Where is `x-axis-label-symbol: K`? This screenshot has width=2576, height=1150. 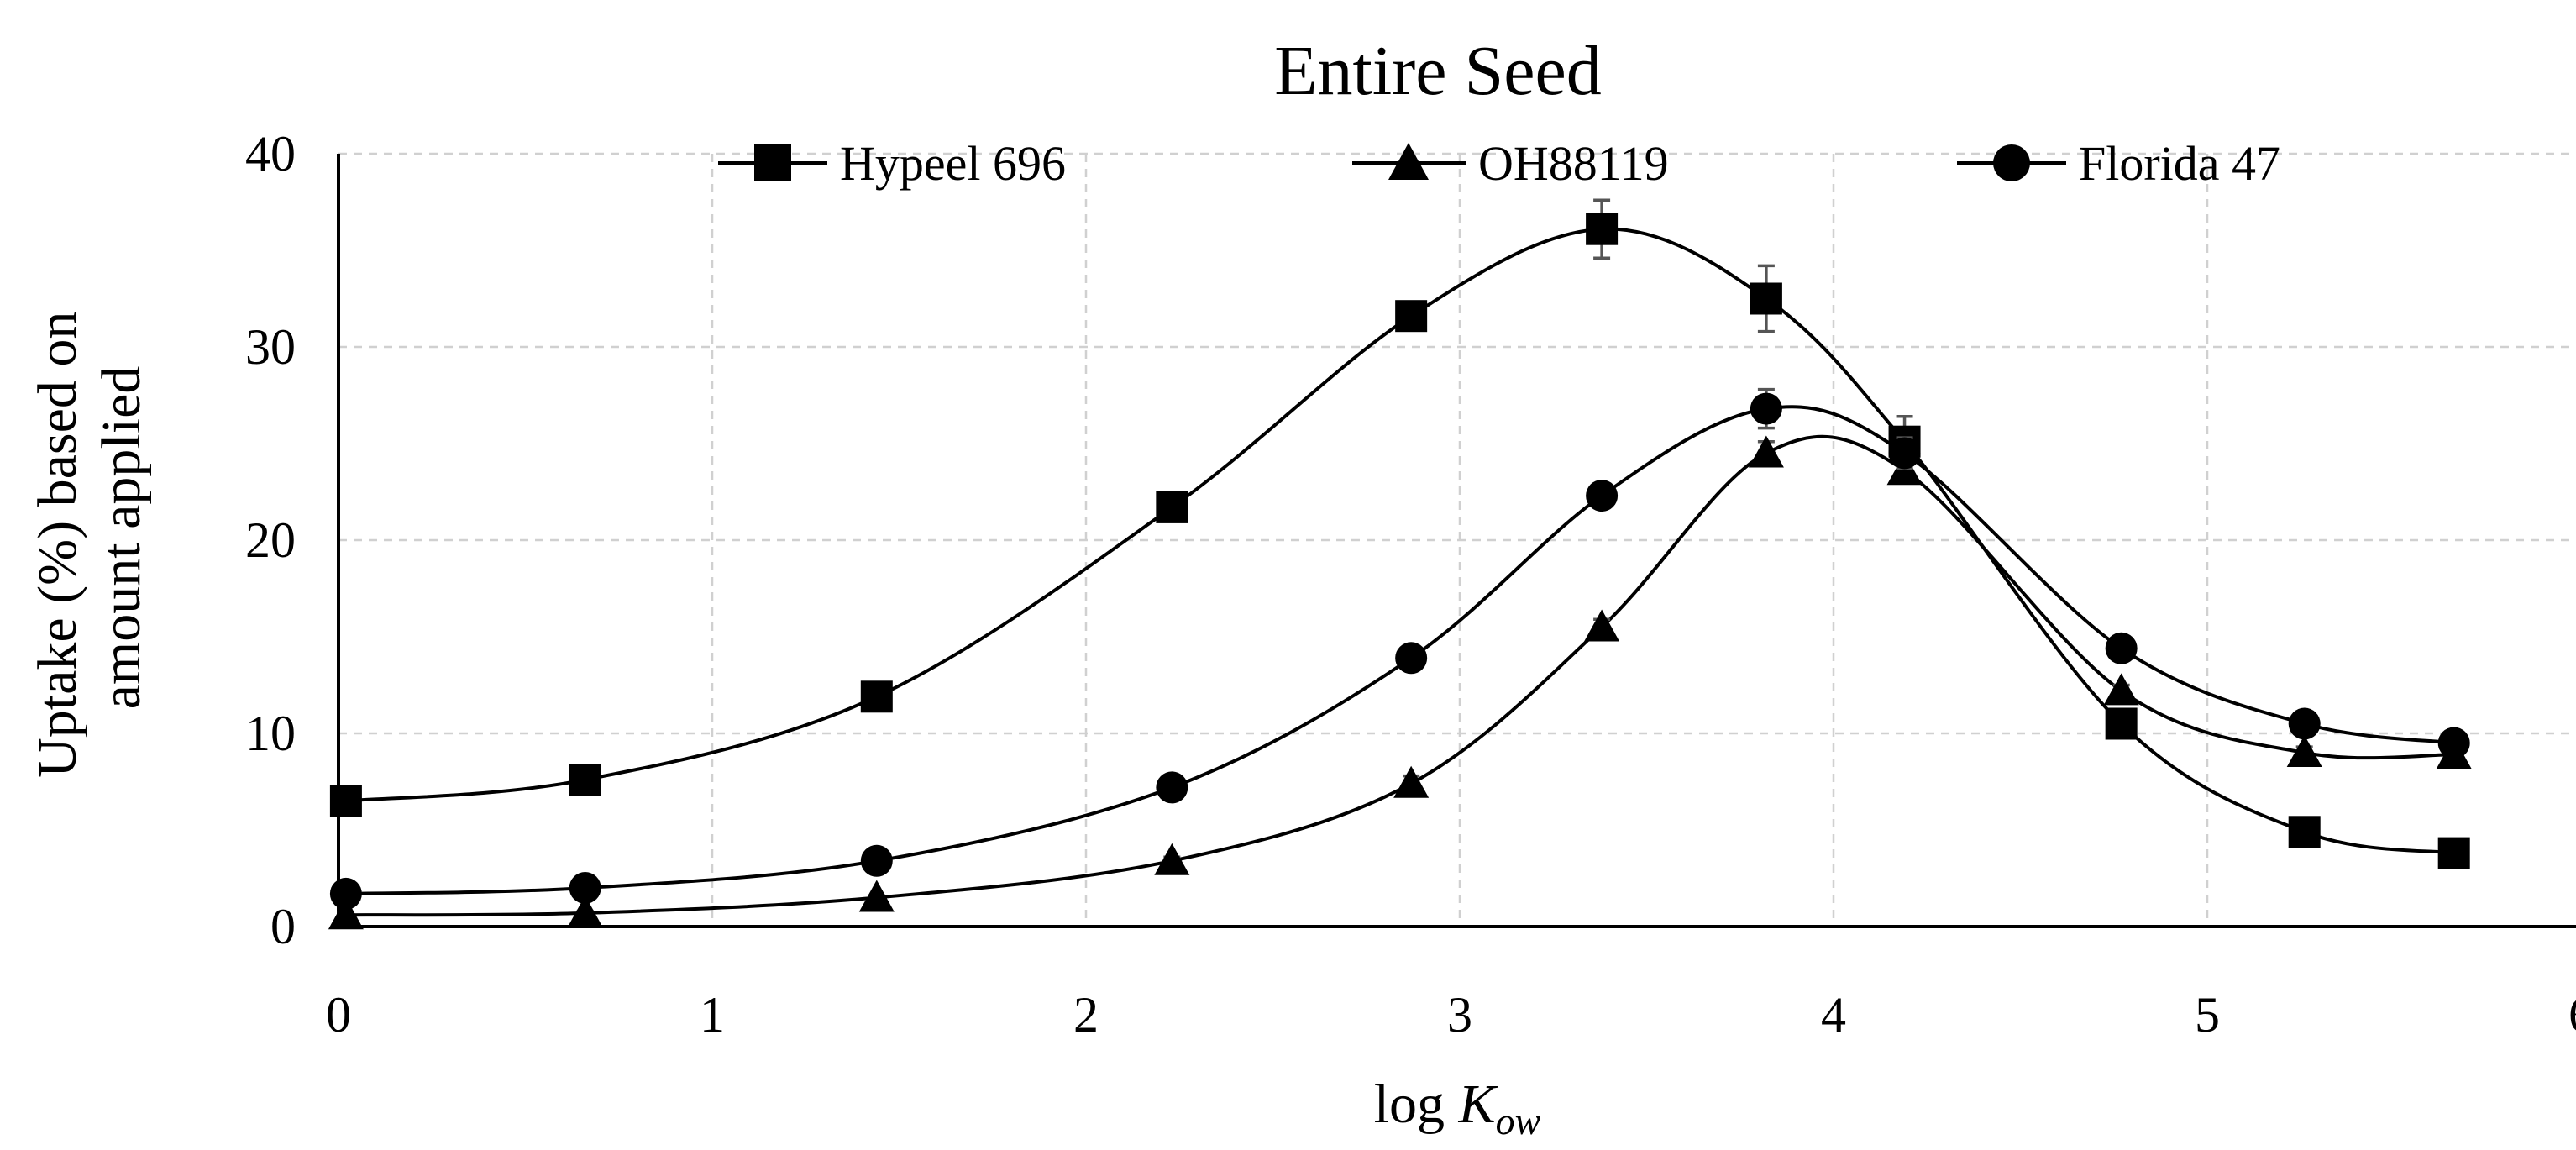
x-axis-label-symbol: K is located at coordinates (1478, 1104).